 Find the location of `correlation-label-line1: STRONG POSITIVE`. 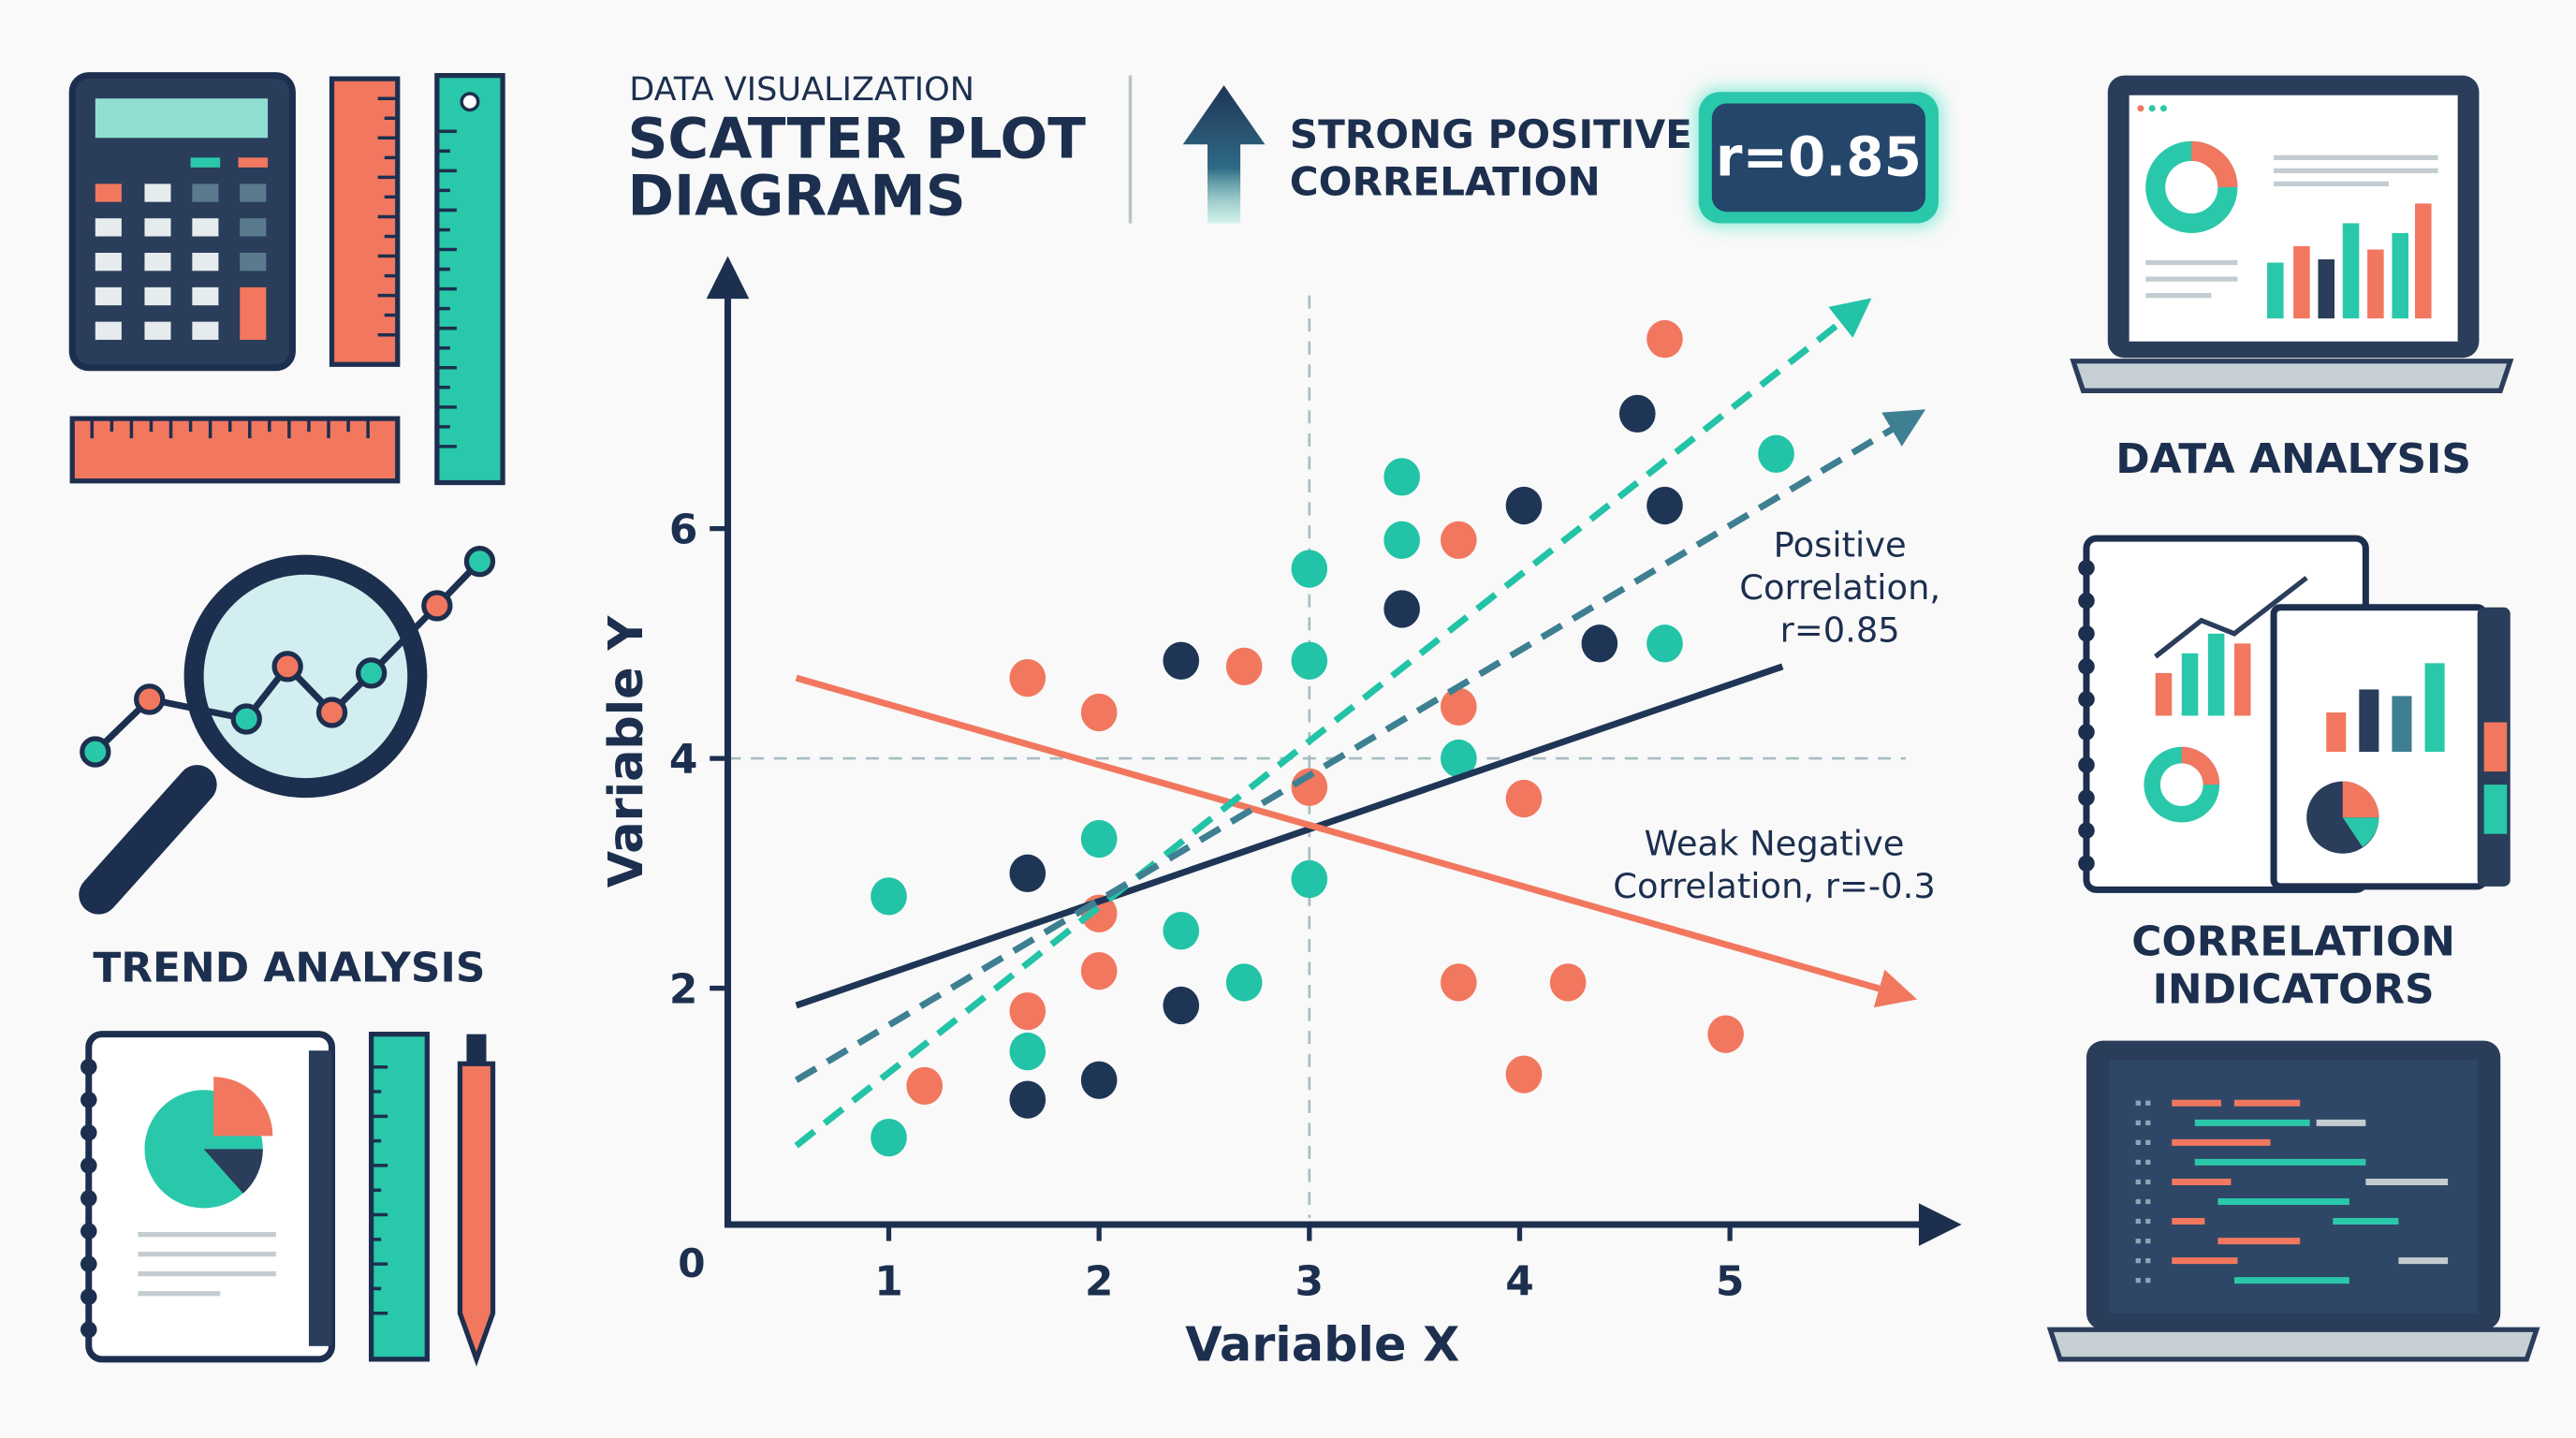

correlation-label-line1: STRONG POSITIVE is located at coordinates (1491, 134).